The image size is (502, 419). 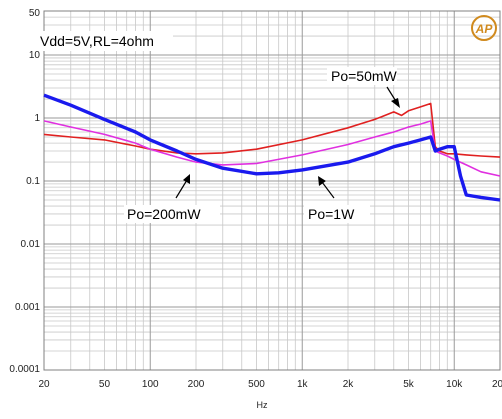 What do you see at coordinates (44, 384) in the screenshot?
I see `x-tick-label: 20` at bounding box center [44, 384].